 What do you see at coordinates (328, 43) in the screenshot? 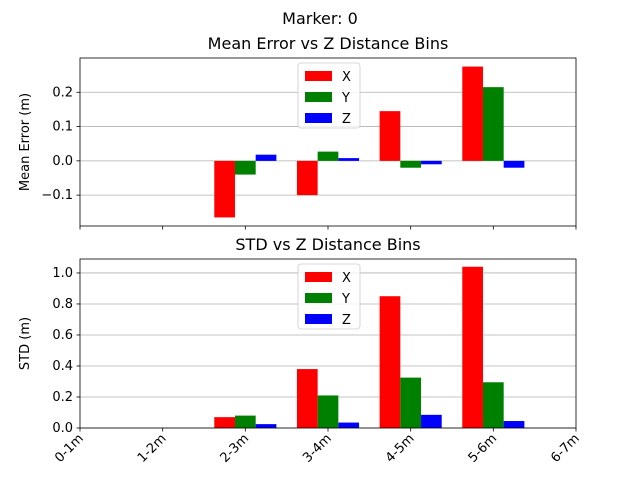
I see `chart-title: Mean Error vs Z Distance Bins` at bounding box center [328, 43].